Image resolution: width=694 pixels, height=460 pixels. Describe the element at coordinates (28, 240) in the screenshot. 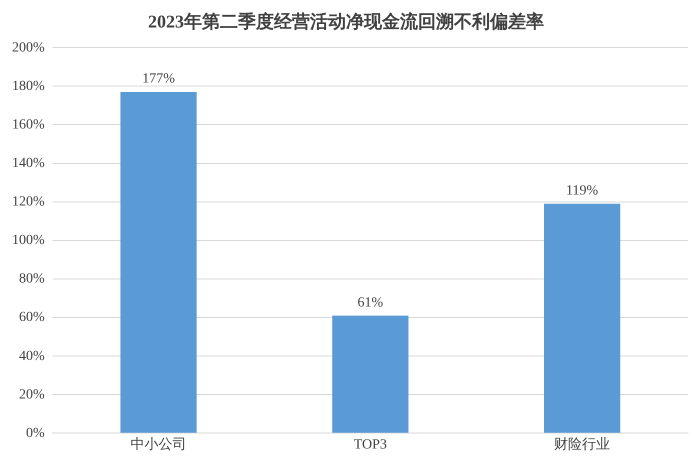

I see `y-tick-label: 100%` at that location.